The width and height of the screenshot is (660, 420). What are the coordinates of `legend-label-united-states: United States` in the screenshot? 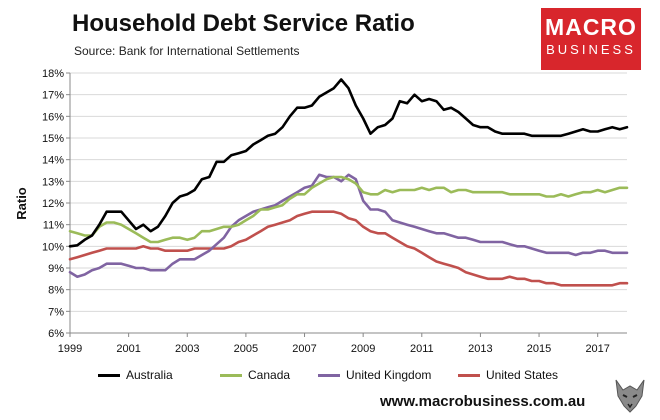 It's located at (522, 375).